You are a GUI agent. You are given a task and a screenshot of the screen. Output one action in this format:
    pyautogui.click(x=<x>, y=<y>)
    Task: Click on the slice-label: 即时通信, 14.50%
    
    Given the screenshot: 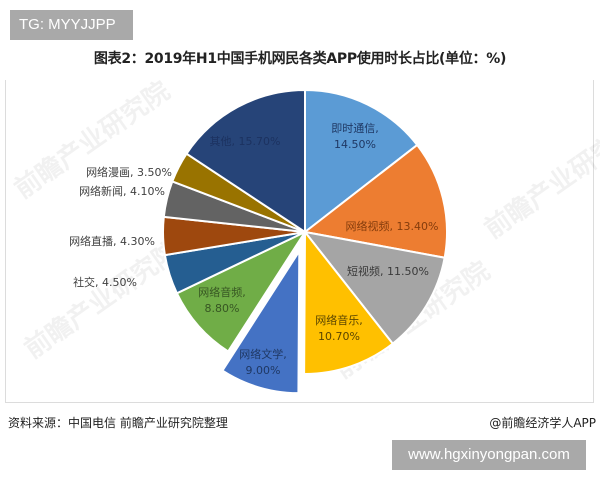 What is the action you would take?
    pyautogui.click(x=355, y=136)
    